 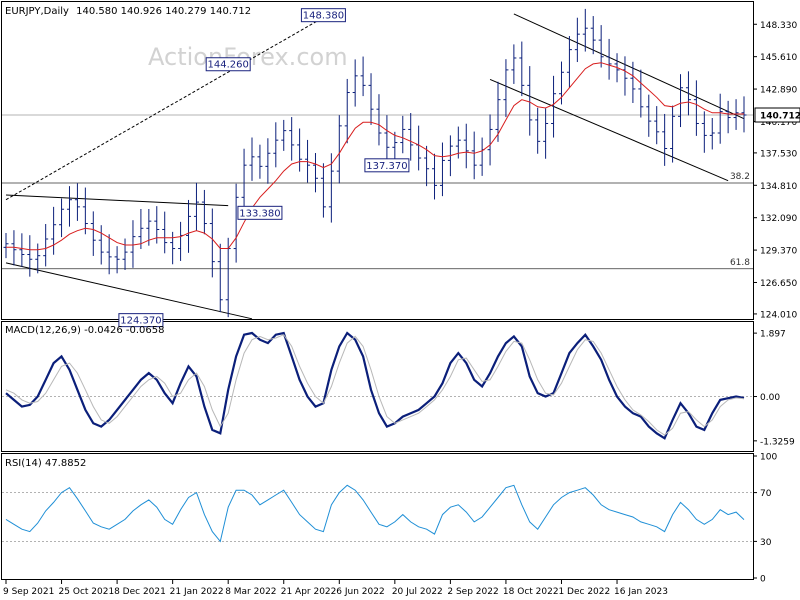 What do you see at coordinates (763, 580) in the screenshot?
I see `rsi-y-tick-label: 0` at bounding box center [763, 580].